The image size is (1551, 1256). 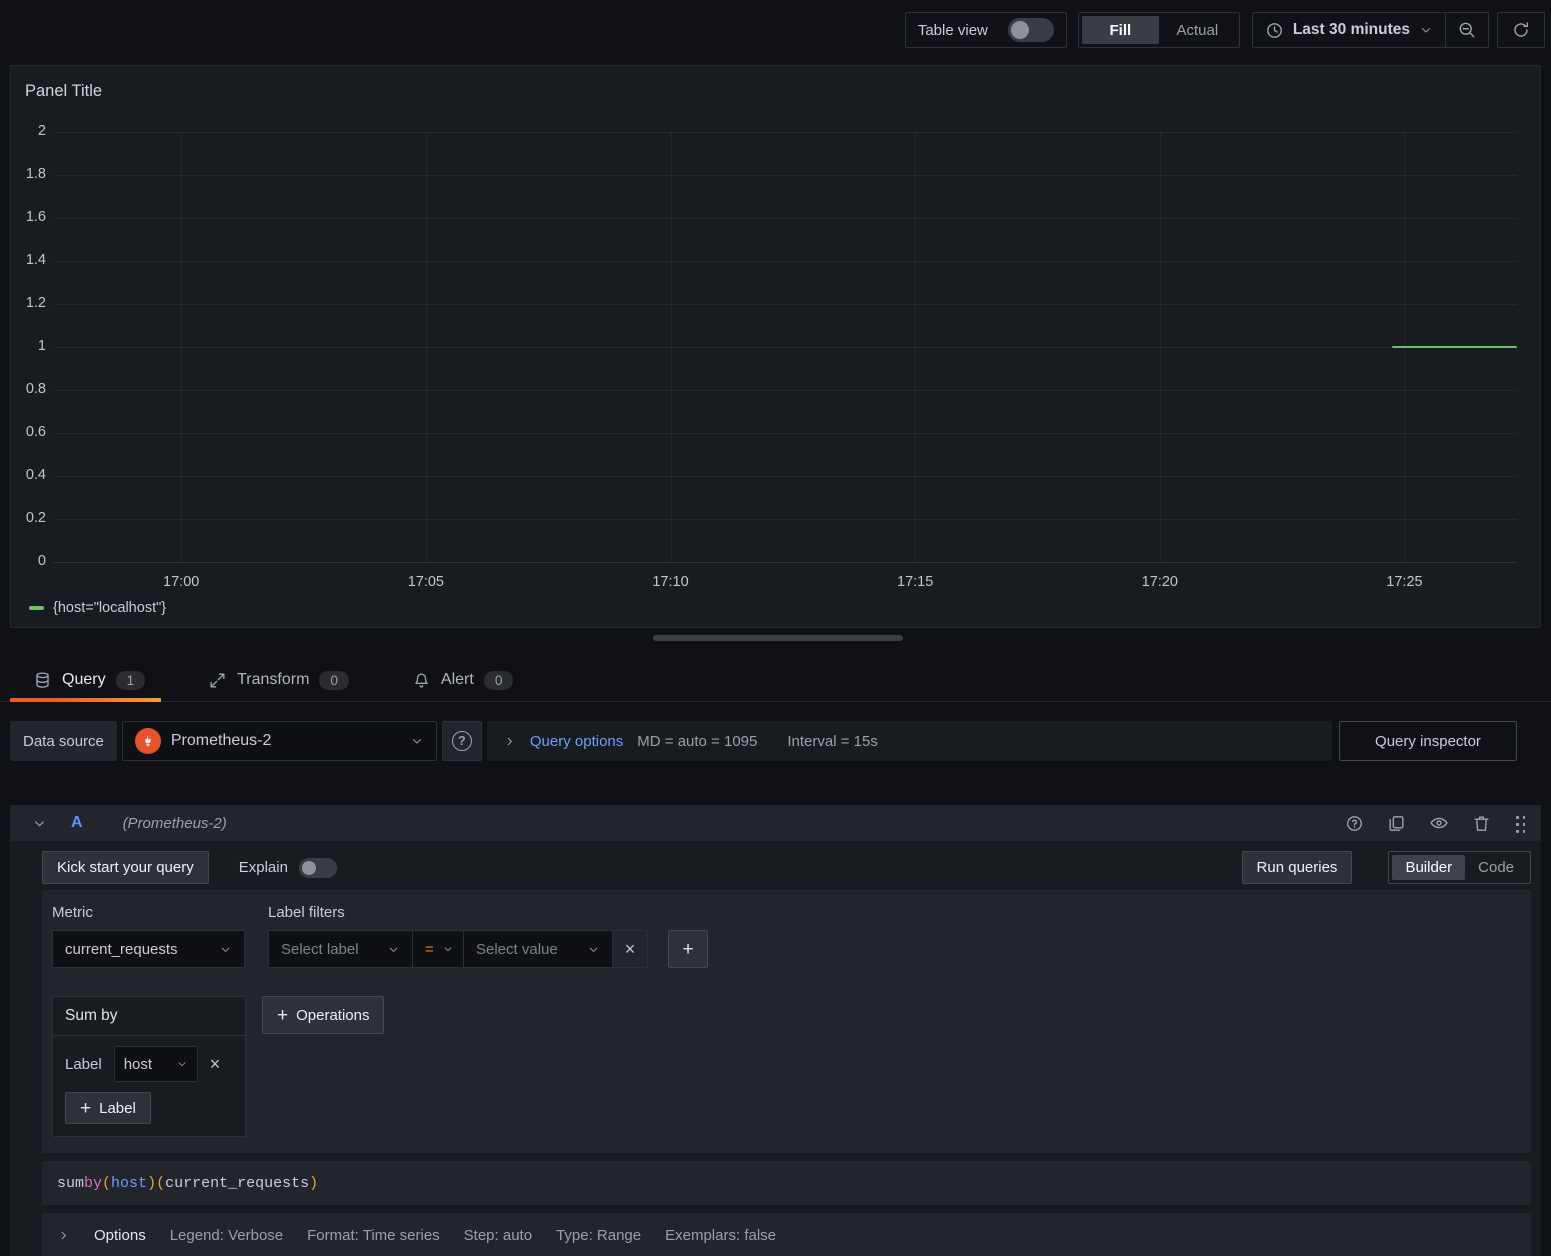 I want to click on y-tick-label: 0, so click(x=41, y=561).